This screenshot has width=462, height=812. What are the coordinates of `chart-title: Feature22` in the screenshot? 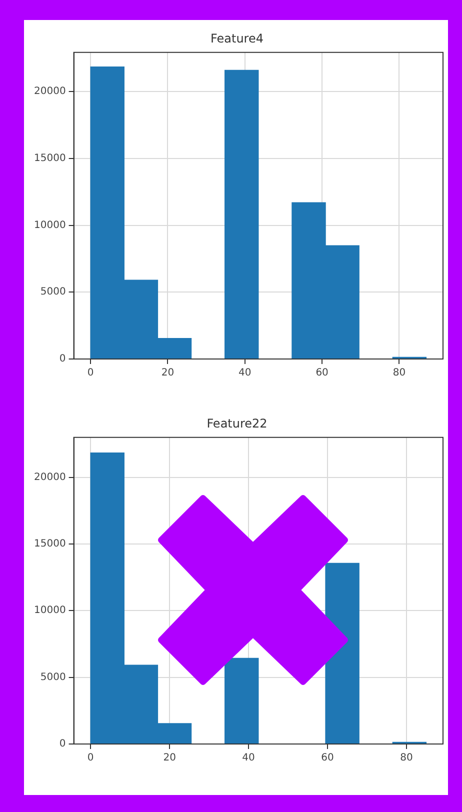 It's located at (237, 423).